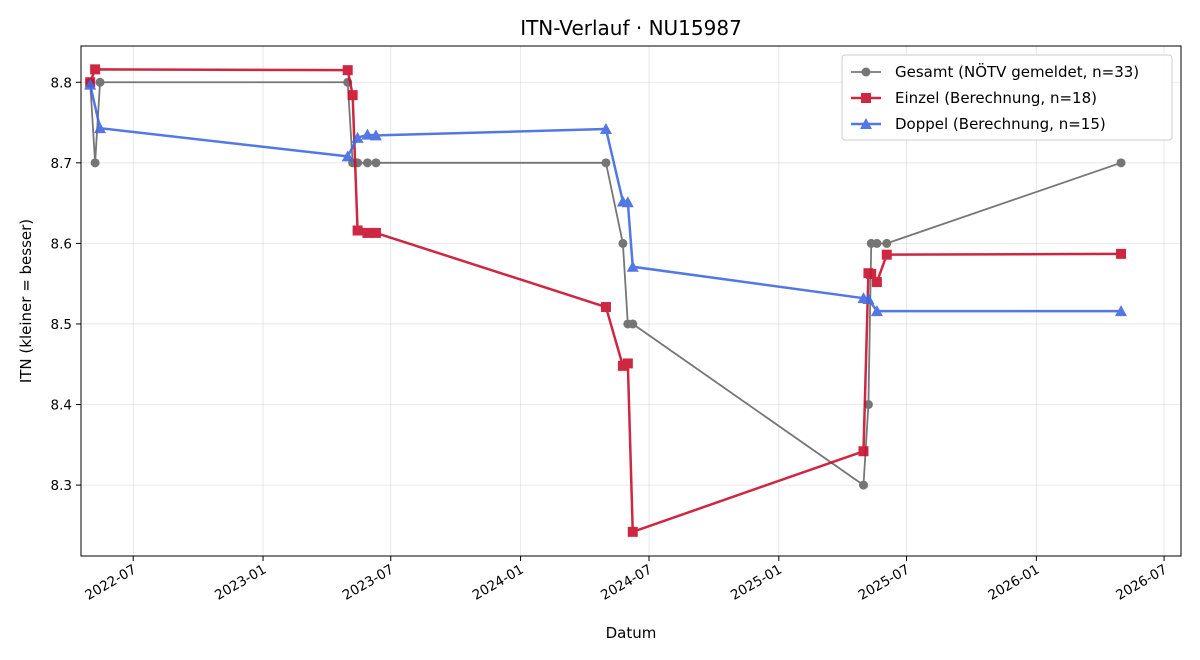 The width and height of the screenshot is (1200, 660). Describe the element at coordinates (368, 583) in the screenshot. I see `x-tick-label: 2023-07` at that location.